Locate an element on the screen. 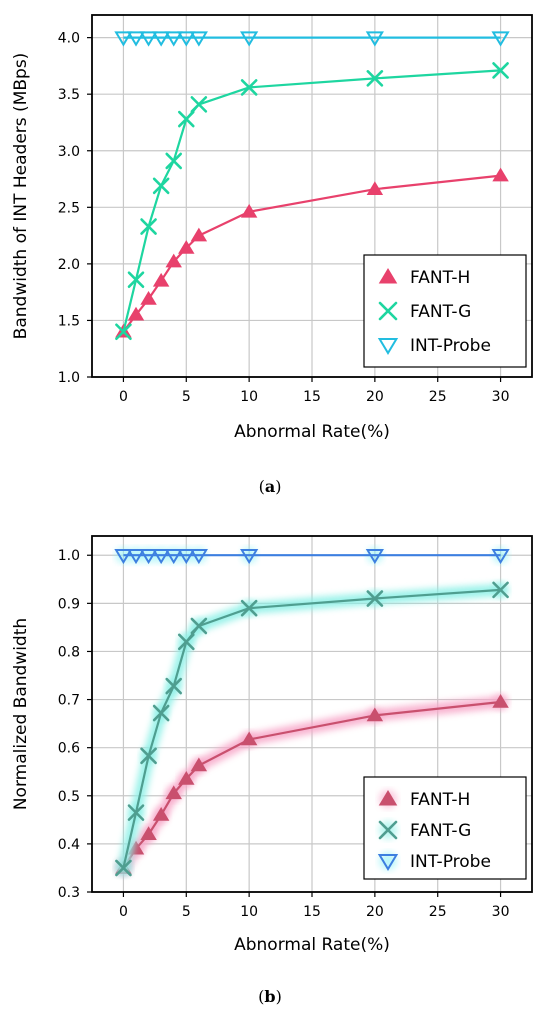 Image resolution: width=550 pixels, height=1019 pixels. y-tick-label: 3.5 is located at coordinates (69, 95).